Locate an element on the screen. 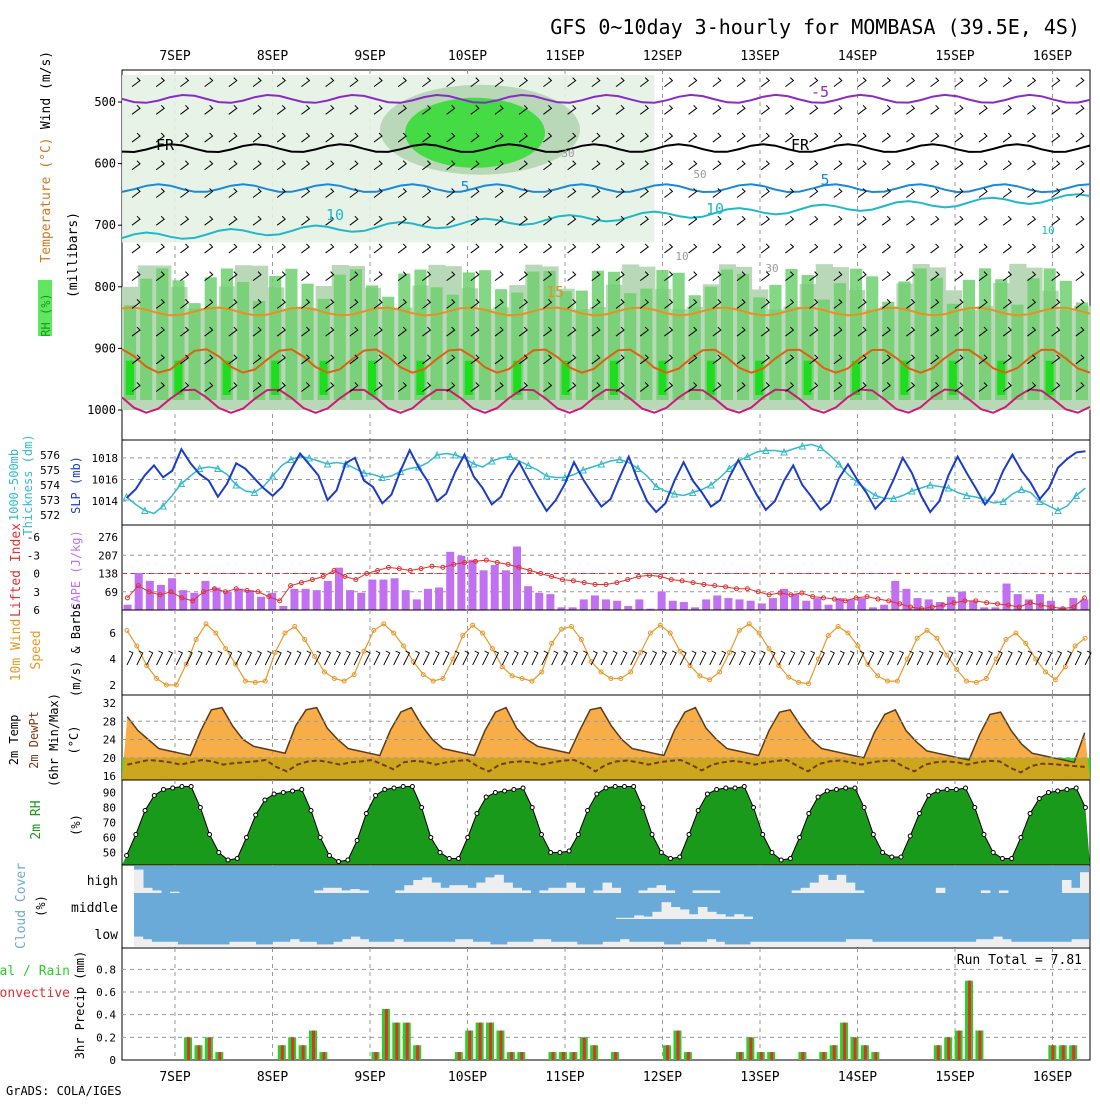 The width and height of the screenshot is (1100, 1104). rh2m-tick-label: 80 is located at coordinates (109, 808).